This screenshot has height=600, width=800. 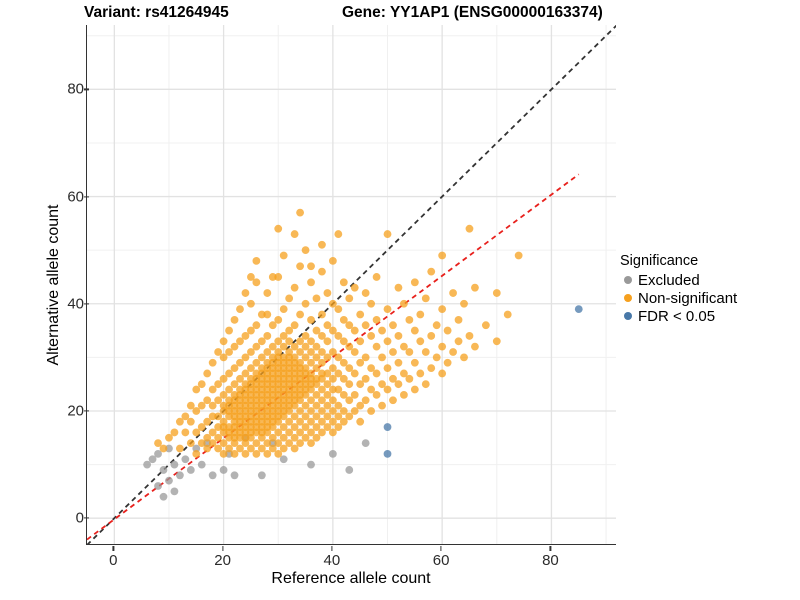 I want to click on x-tick-label: 40, so click(x=332, y=560).